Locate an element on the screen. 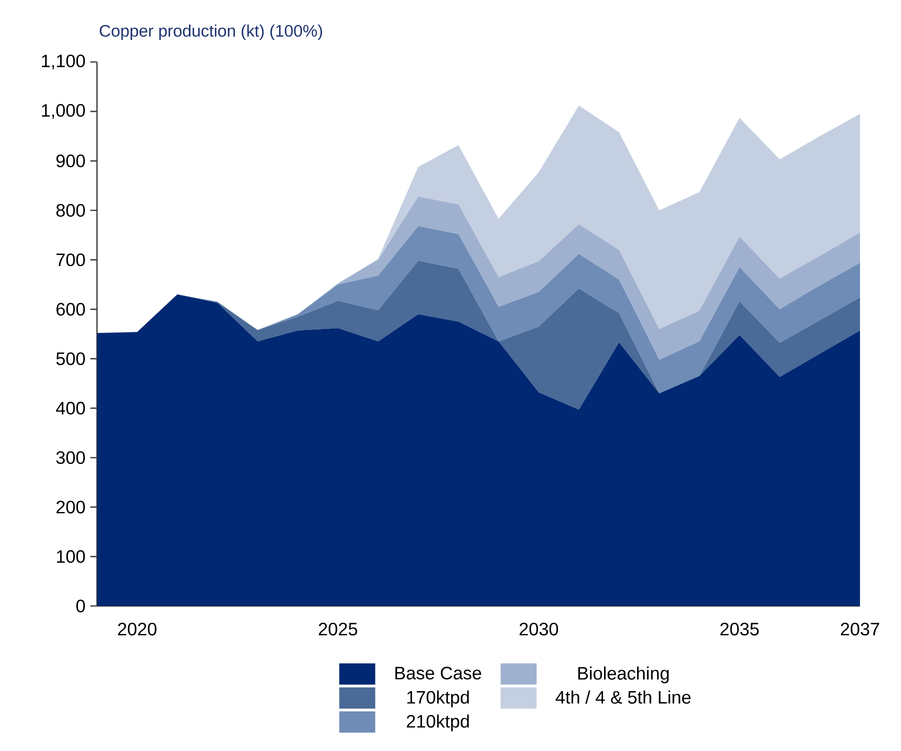 The width and height of the screenshot is (901, 751). legend-label: 4th / 4 & 5th Line is located at coordinates (623, 697).